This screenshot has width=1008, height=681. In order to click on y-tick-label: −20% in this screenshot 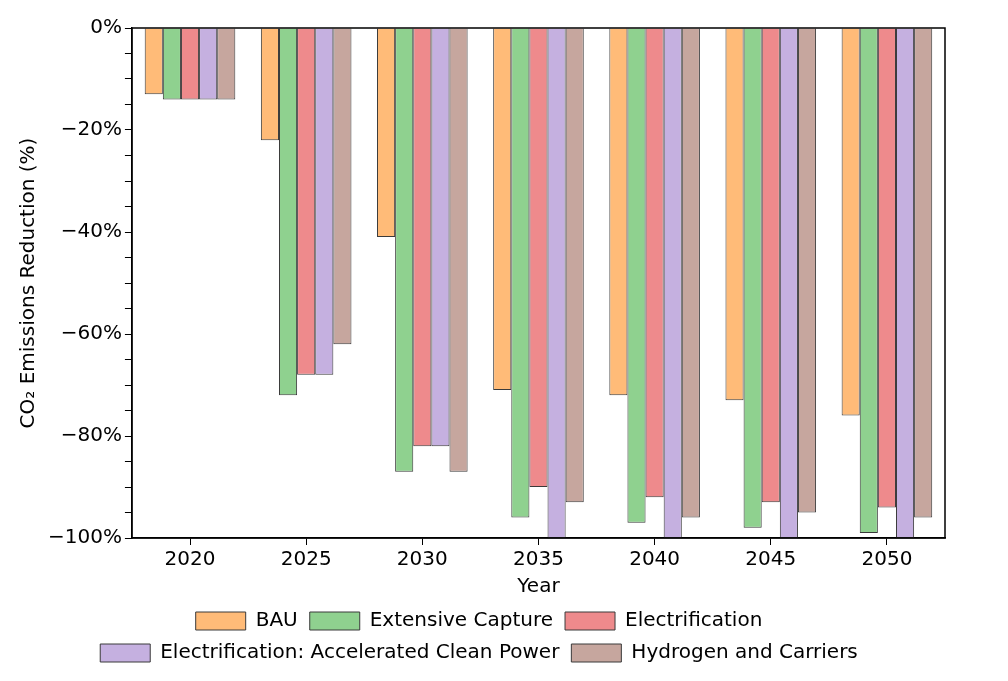, I will do `click(91, 128)`.